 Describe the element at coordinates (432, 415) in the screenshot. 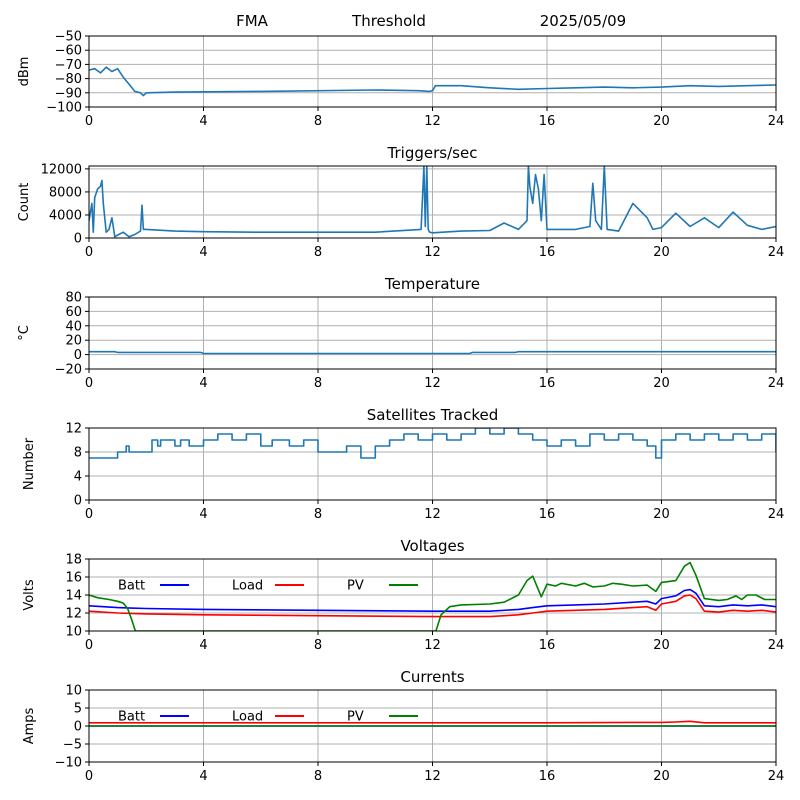

I see `chart-title: Satellites Tracked` at that location.